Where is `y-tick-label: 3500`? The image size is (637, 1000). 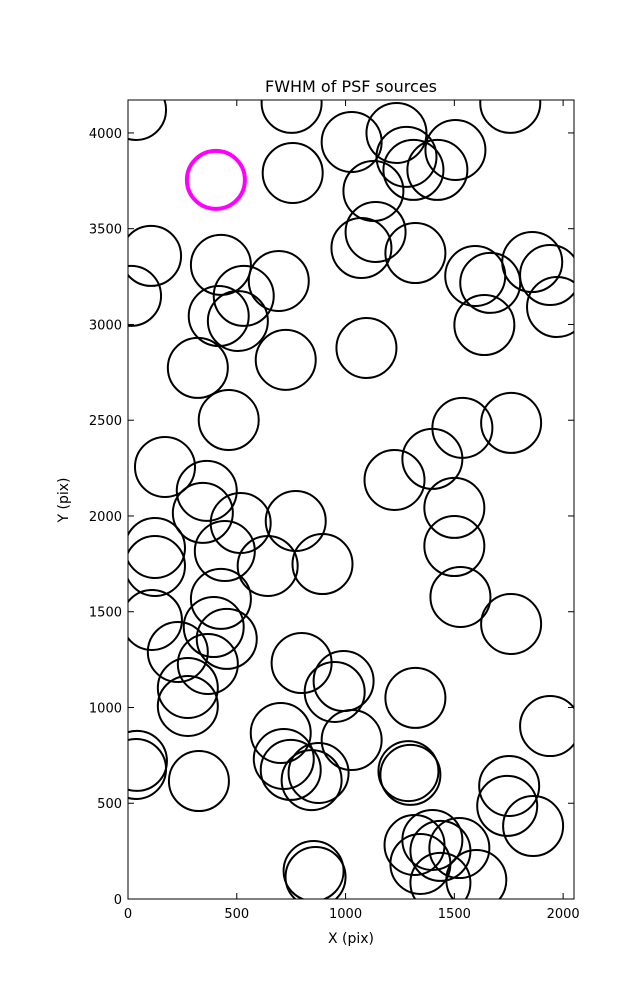
y-tick-label: 3500 is located at coordinates (105, 230).